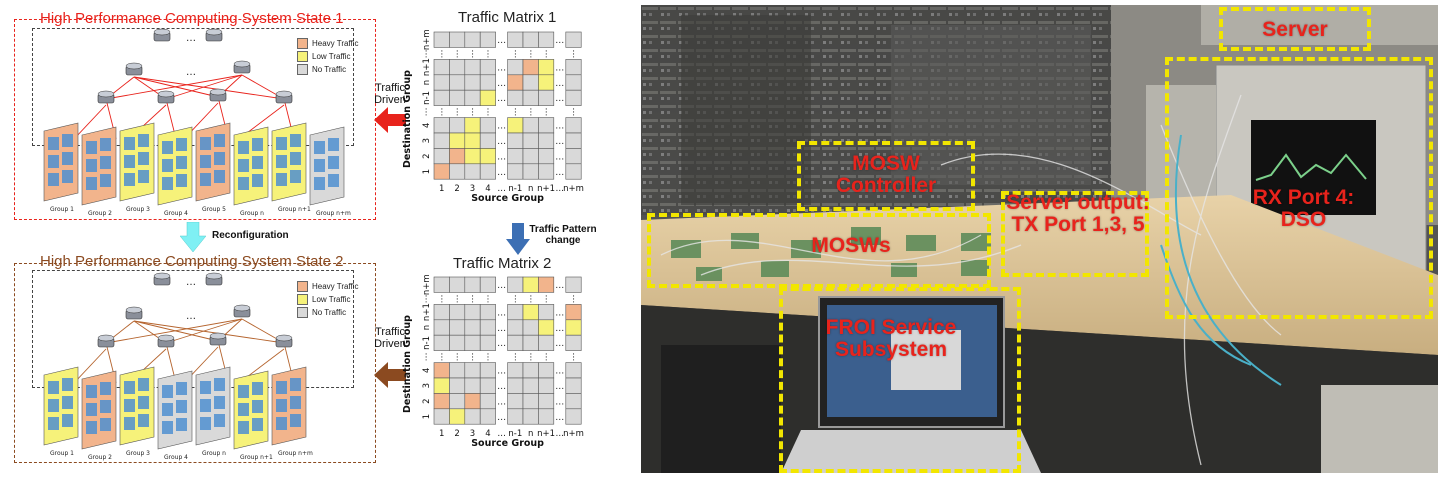 This screenshot has width=1440, height=478. Describe the element at coordinates (886, 176) in the screenshot. I see `mosw-controller-box` at that location.